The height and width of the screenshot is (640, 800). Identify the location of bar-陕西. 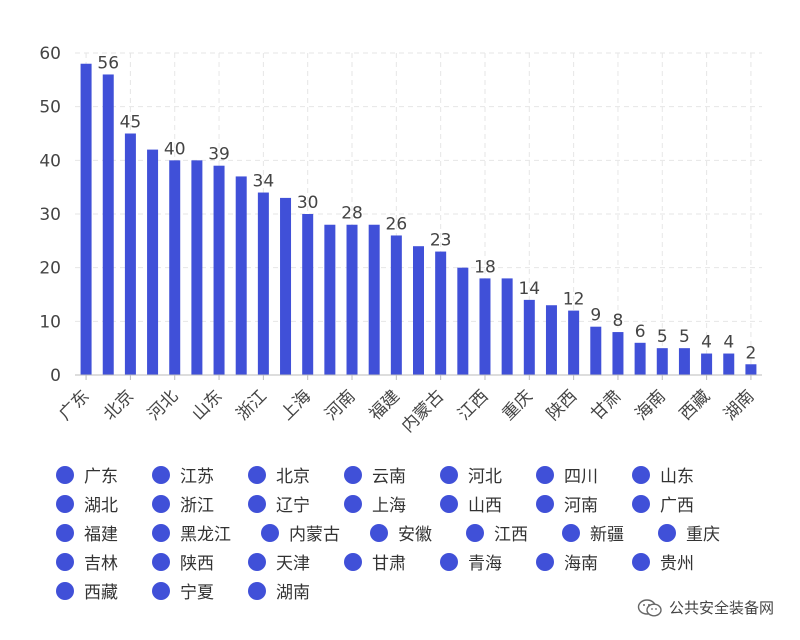
(574, 342).